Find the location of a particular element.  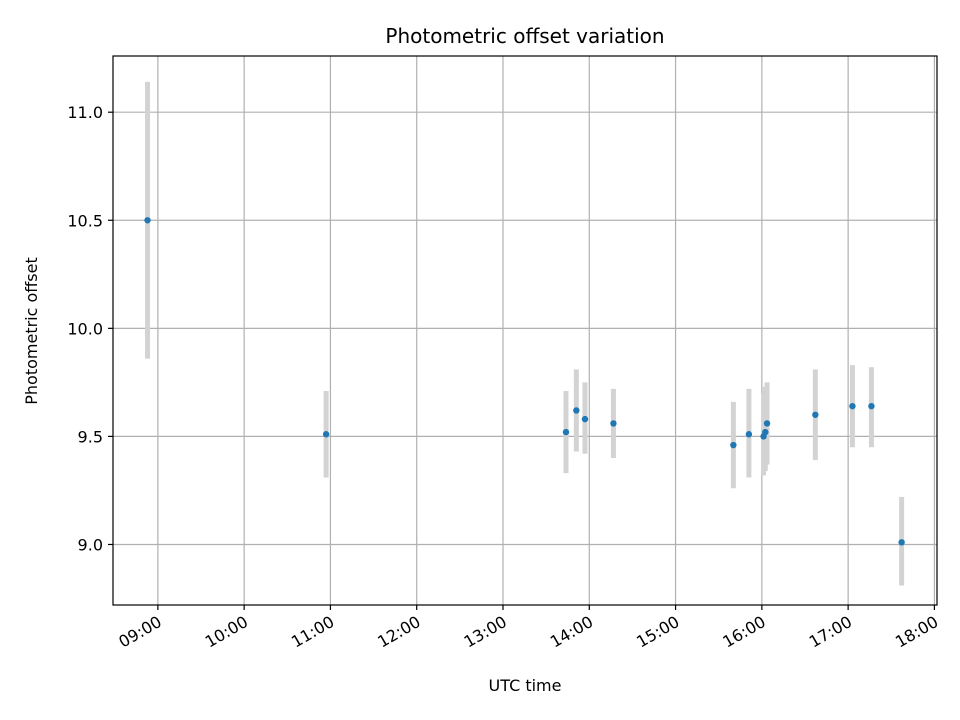

y-tick-label: 11.0 is located at coordinates (85, 112).